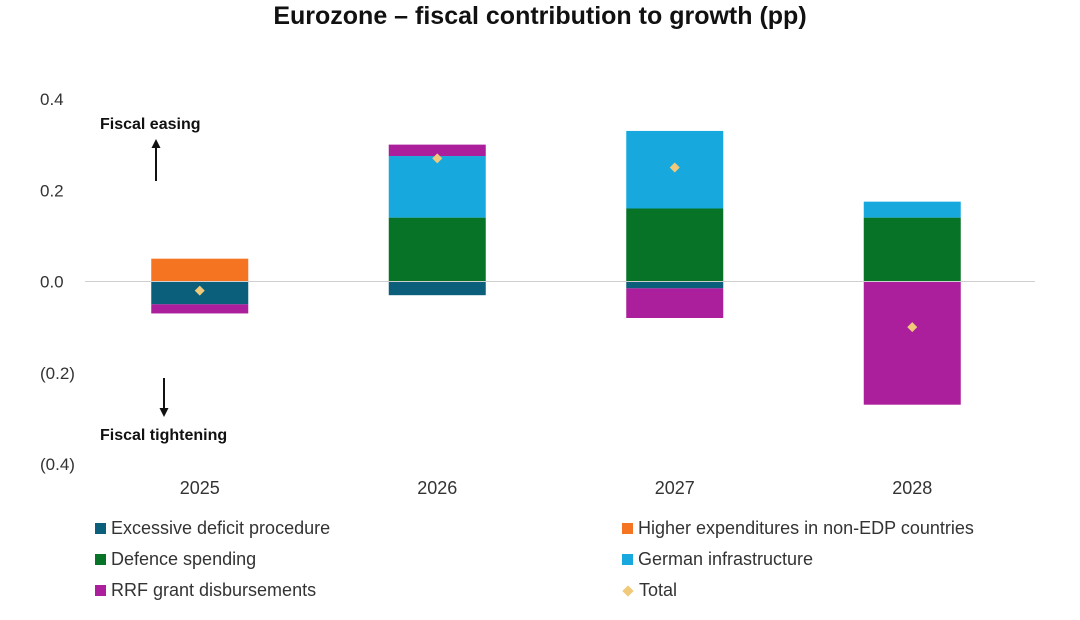 Image resolution: width=1080 pixels, height=620 pixels. What do you see at coordinates (52, 190) in the screenshot?
I see `y-tick-label: 0.2` at bounding box center [52, 190].